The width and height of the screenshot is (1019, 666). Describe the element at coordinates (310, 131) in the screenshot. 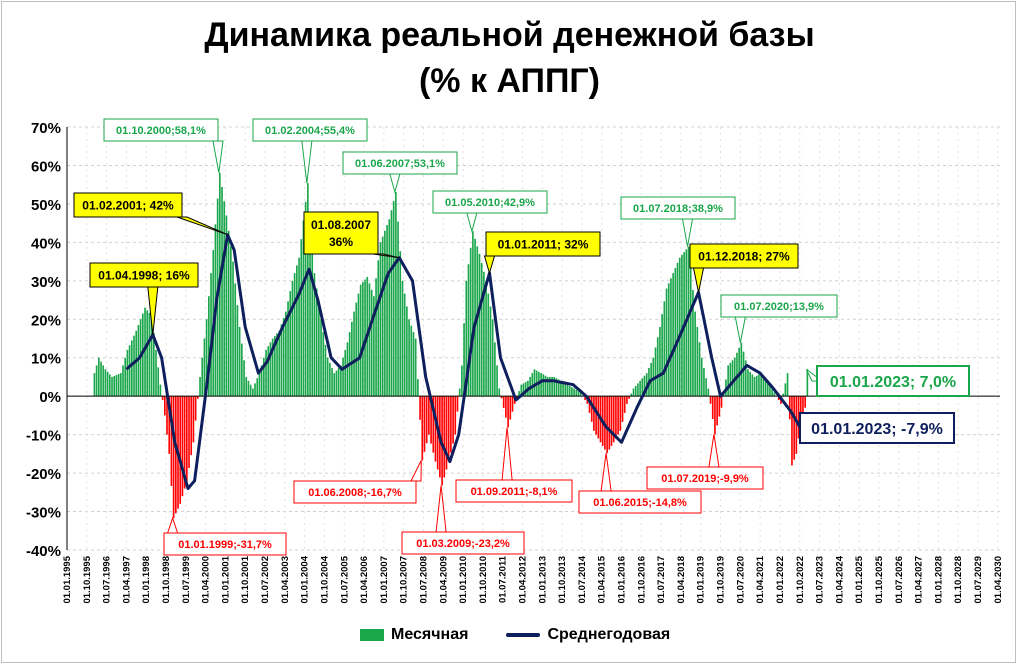

I see `annotation-label: 01.02.2004;55,4%` at that location.